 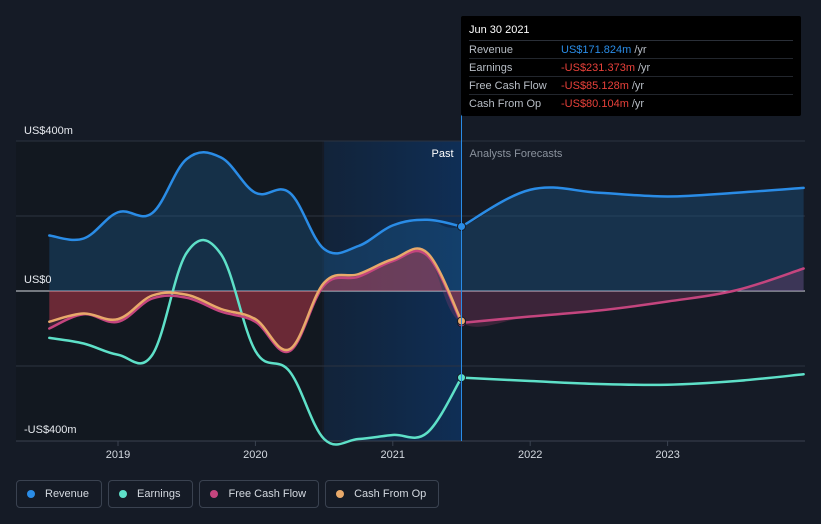 I want to click on tooltip-value: US$171.824m, so click(x=596, y=49).